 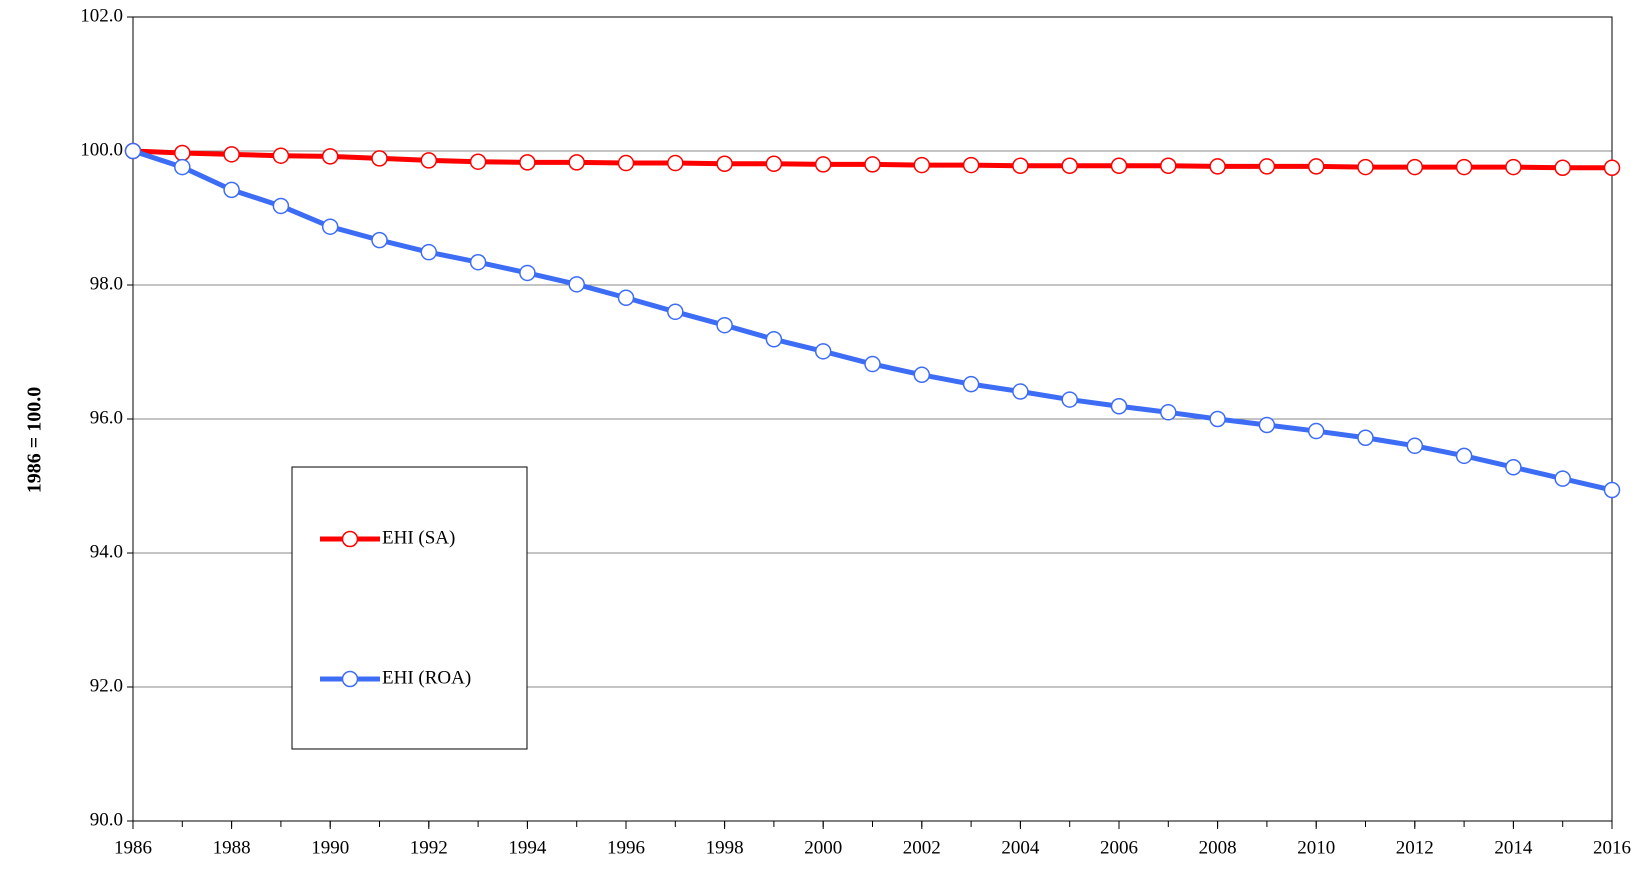 I want to click on legend-label: EHI (ROA), so click(x=426, y=677).